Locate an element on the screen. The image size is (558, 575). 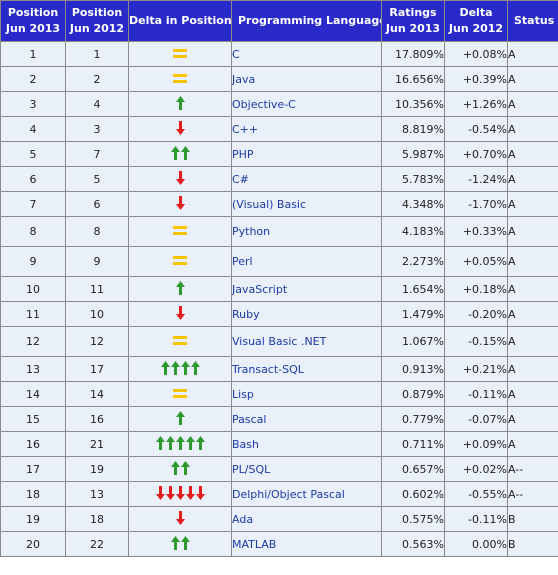
language-link: Visual Basic .NET is located at coordinates (279, 341).